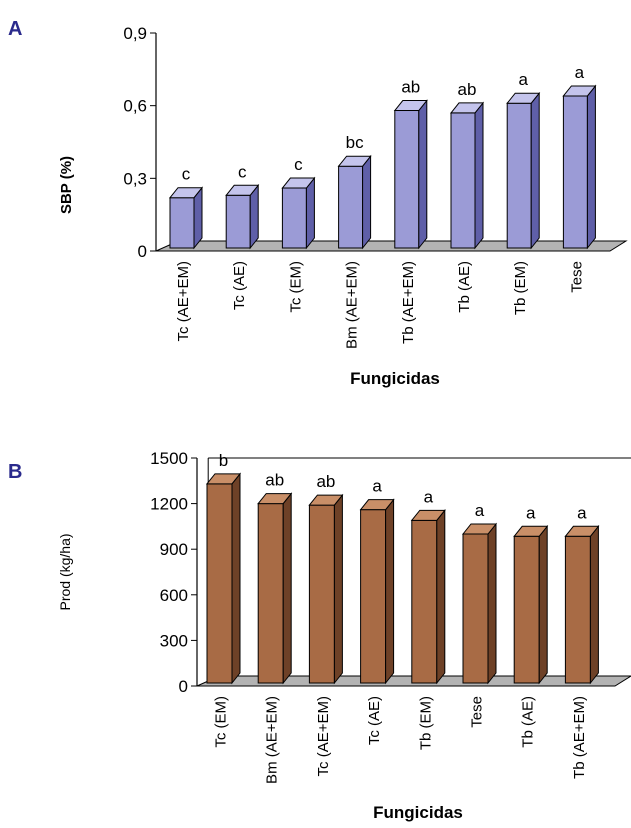 This screenshot has width=631, height=828. Describe the element at coordinates (579, 737) in the screenshot. I see `panel-b-category-label: Tb (AE+EM)` at that location.